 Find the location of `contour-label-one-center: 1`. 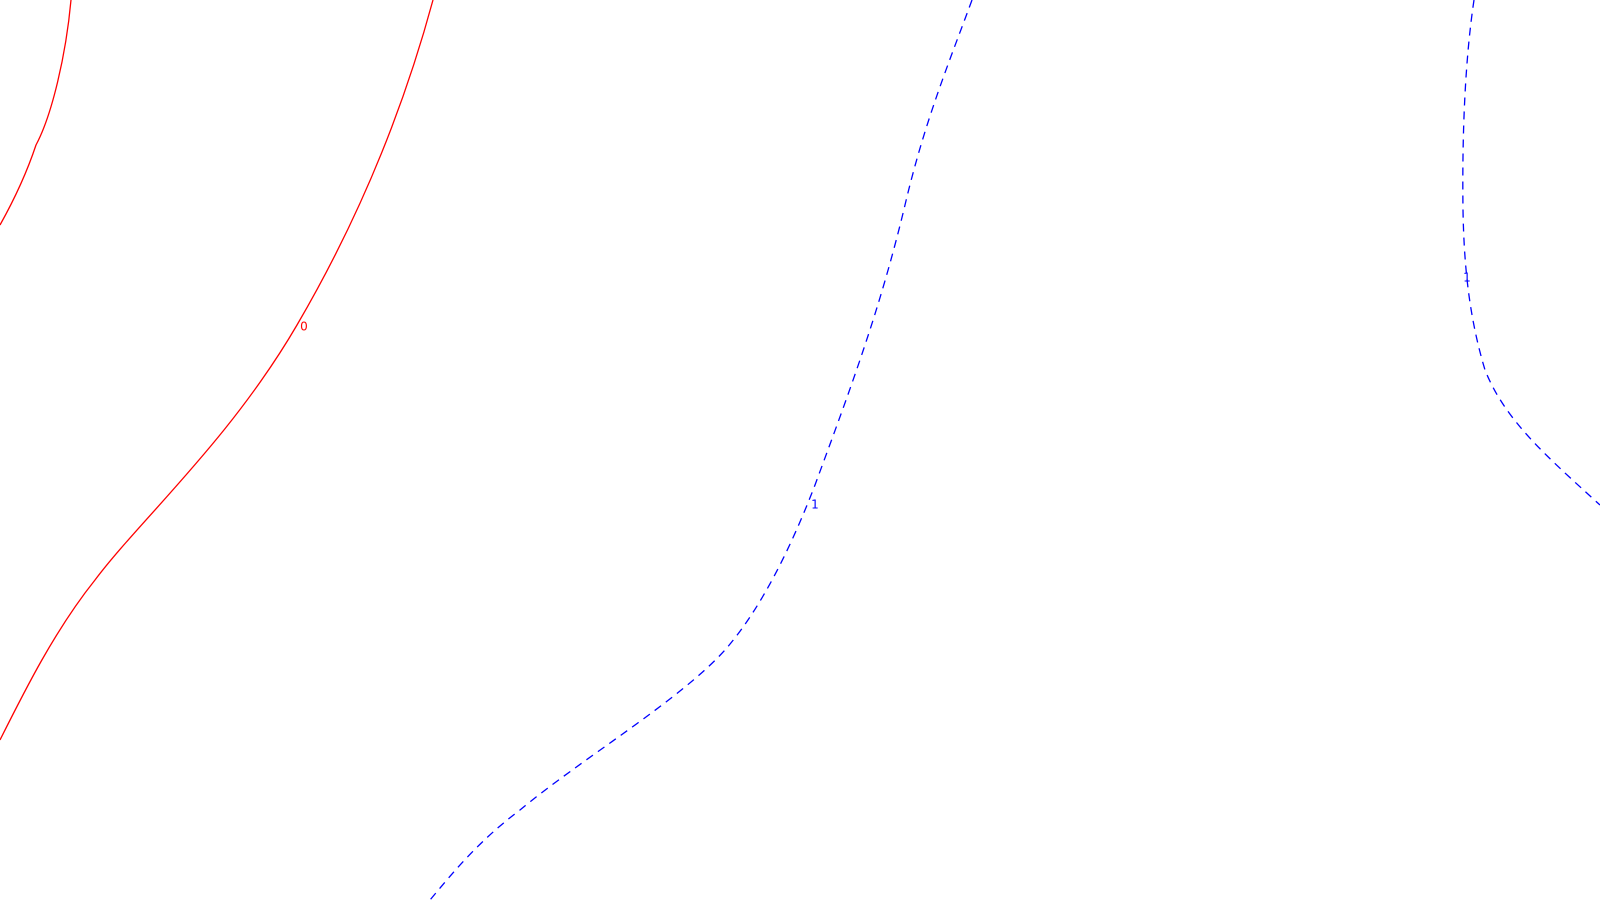

contour-label-one-center: 1 is located at coordinates (815, 505).